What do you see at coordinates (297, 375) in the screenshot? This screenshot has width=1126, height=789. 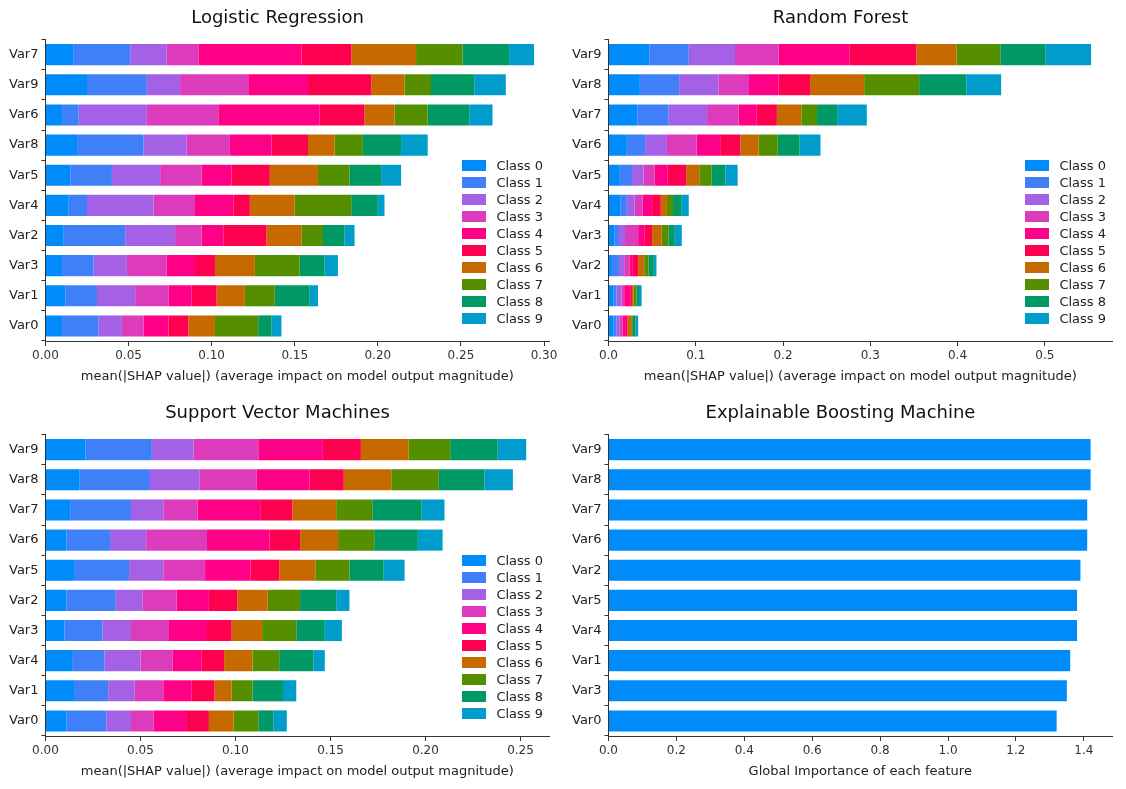 I see `x-axis-title: mean(|SHAP value|) (average impact on model output magnitude)` at bounding box center [297, 375].